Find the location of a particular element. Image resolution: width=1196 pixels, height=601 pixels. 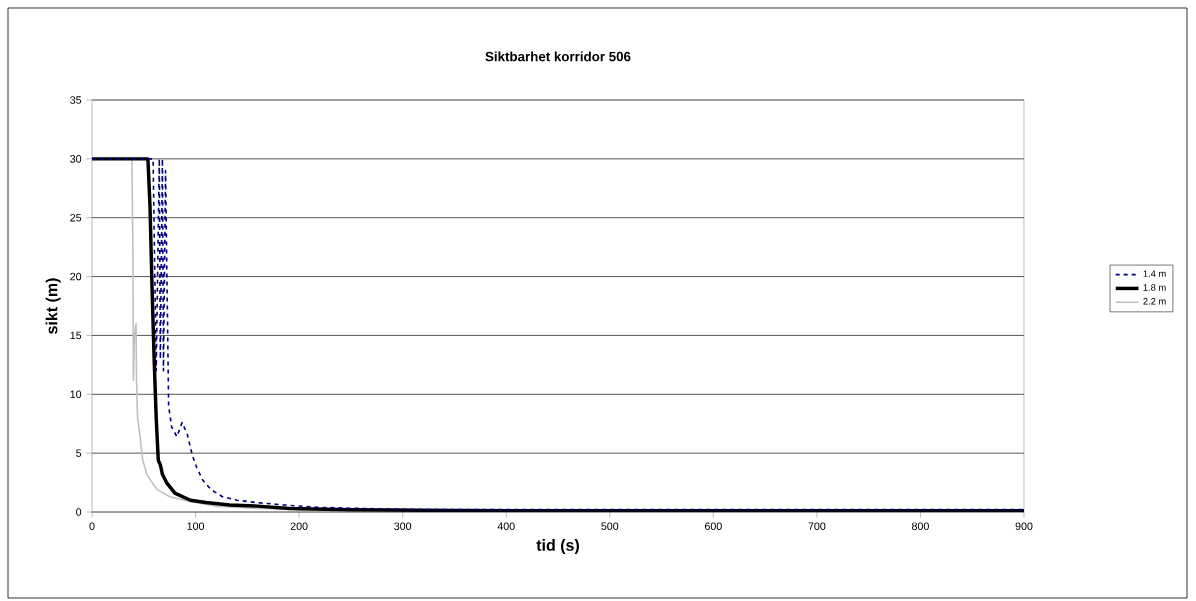

x-tick-label: 900 is located at coordinates (1024, 526).